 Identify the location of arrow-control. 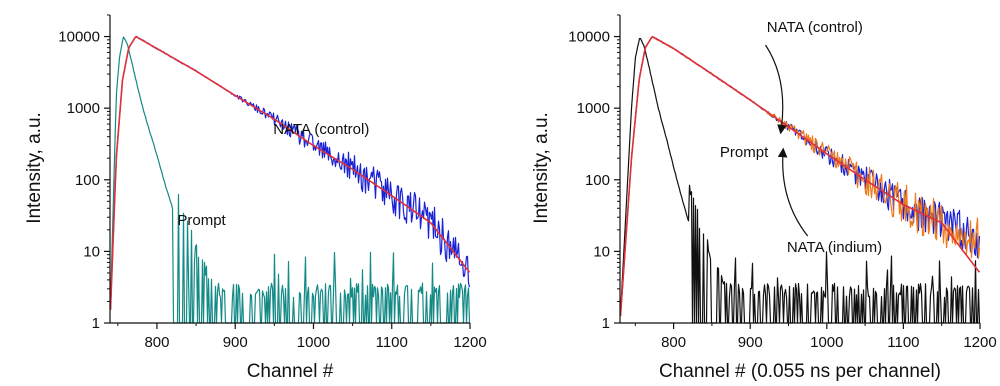
(776, 89).